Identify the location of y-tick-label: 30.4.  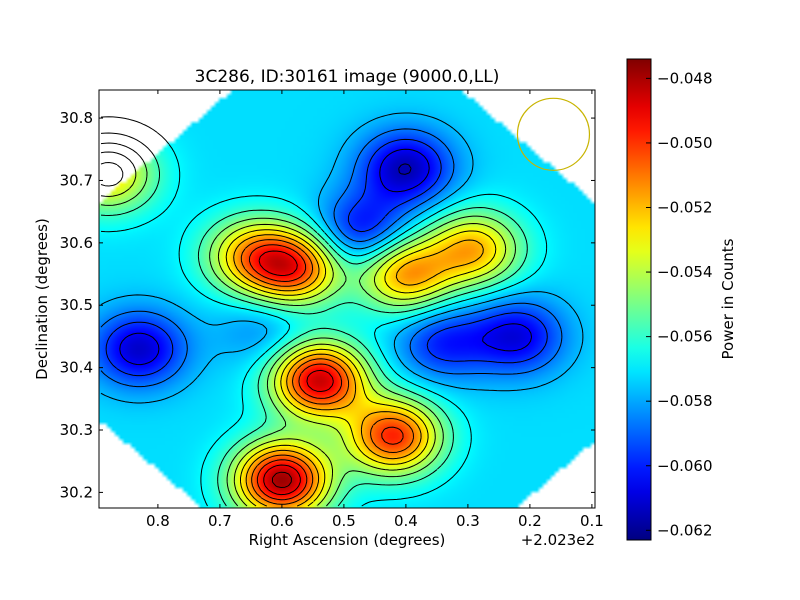
(76, 368).